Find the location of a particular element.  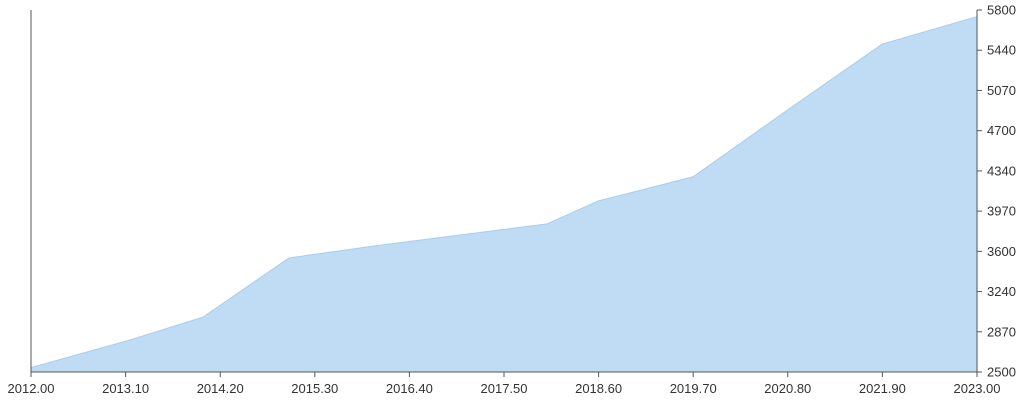

x-tick-label: 2014.20 is located at coordinates (220, 388).